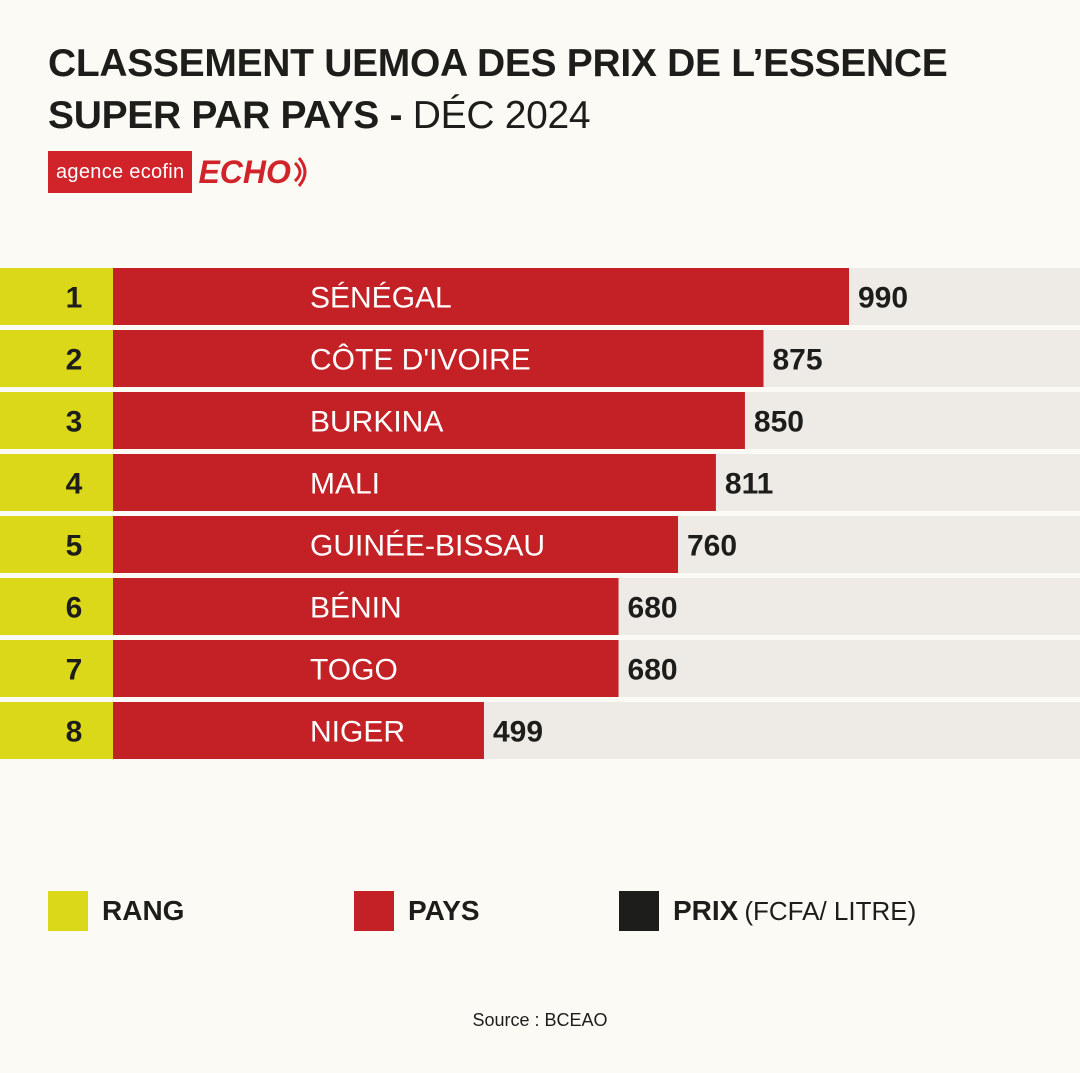 This screenshot has height=1073, width=1080. I want to click on price-value-label: 760, so click(712, 546).